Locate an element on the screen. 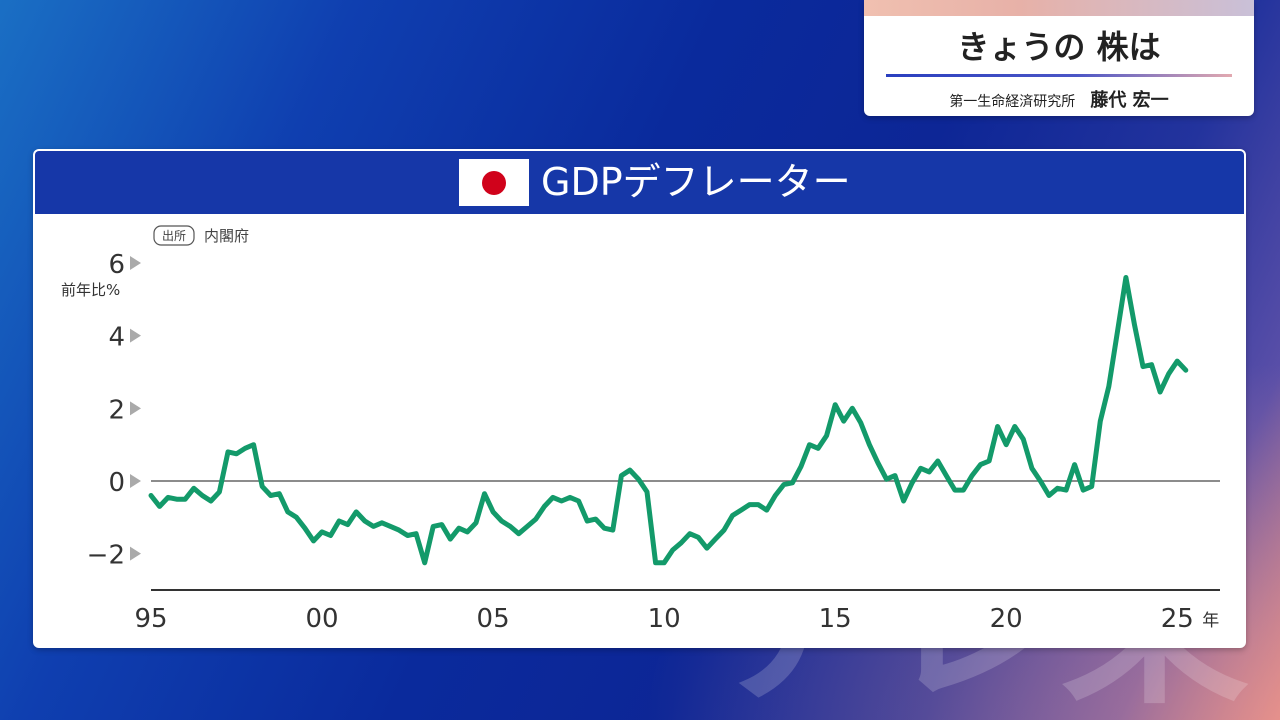  program-label: きょうの 株は 第一生命経済研究所 藤代 宏一 is located at coordinates (1059, 58).